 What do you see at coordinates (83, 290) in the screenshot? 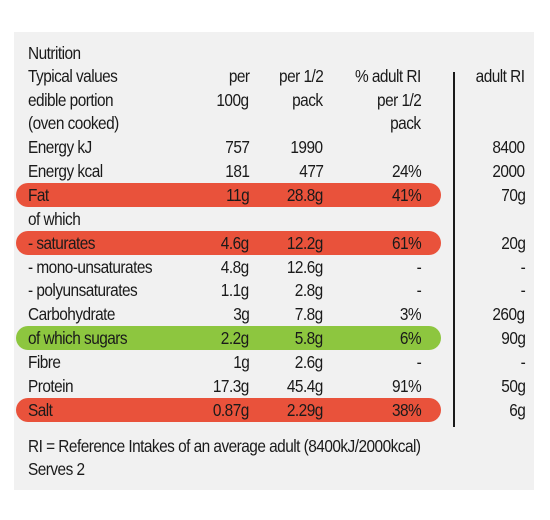
I see `row-label: - polyunsaturates` at bounding box center [83, 290].